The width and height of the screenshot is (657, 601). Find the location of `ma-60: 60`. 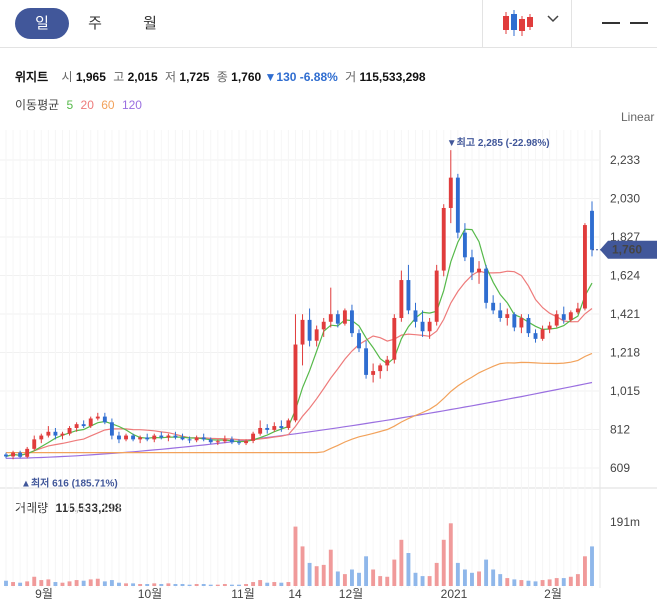

ma-60: 60 is located at coordinates (108, 105).